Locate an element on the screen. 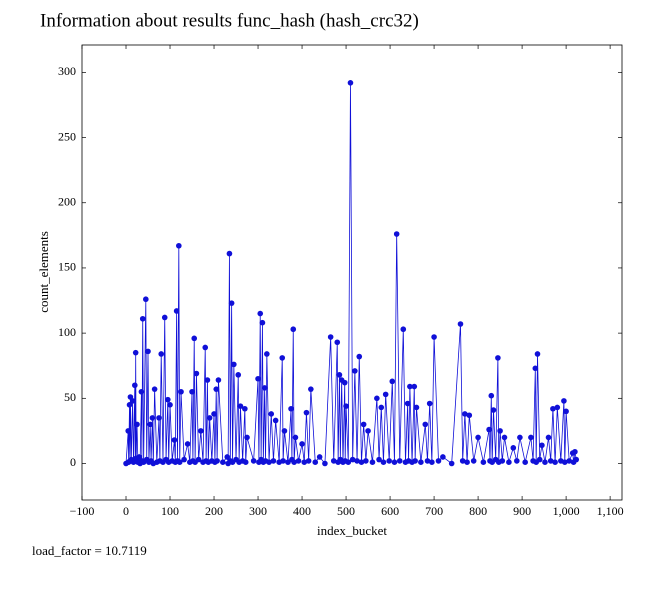 The width and height of the screenshot is (649, 590). y-tick-label: 0 is located at coordinates (73, 462).